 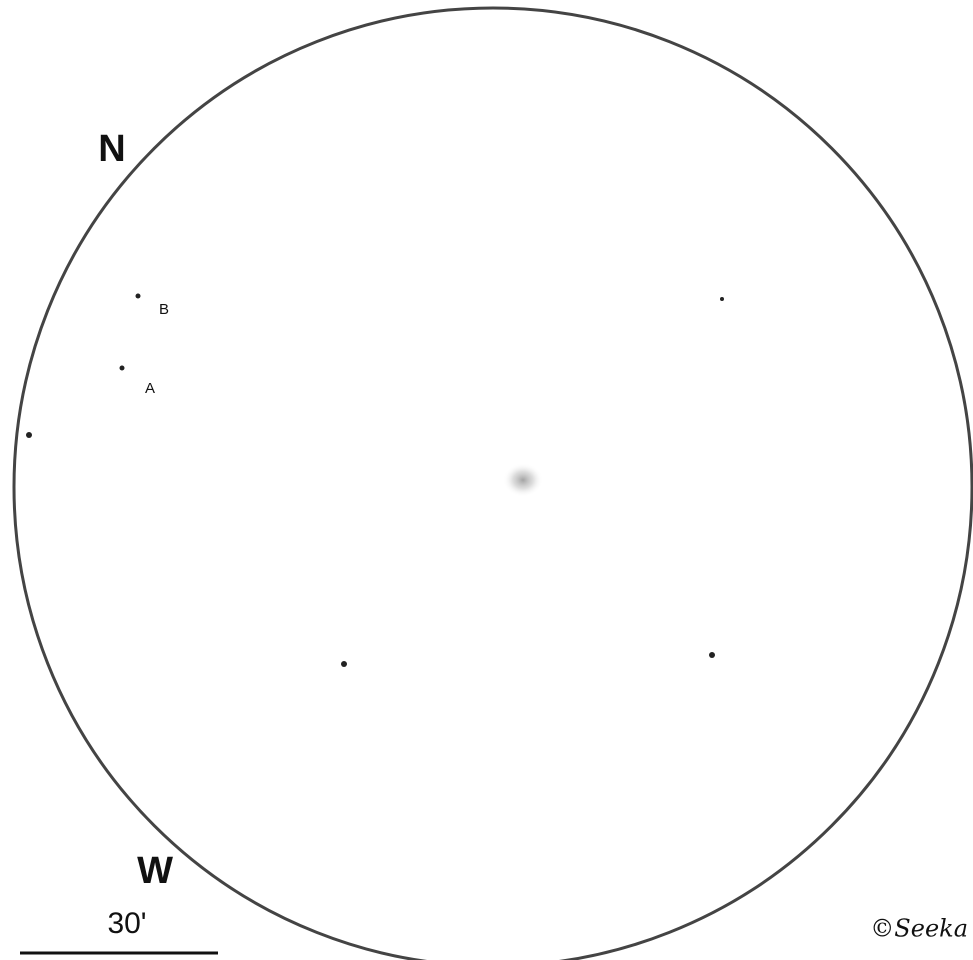 I want to click on scale-label: 30', so click(x=126, y=923).